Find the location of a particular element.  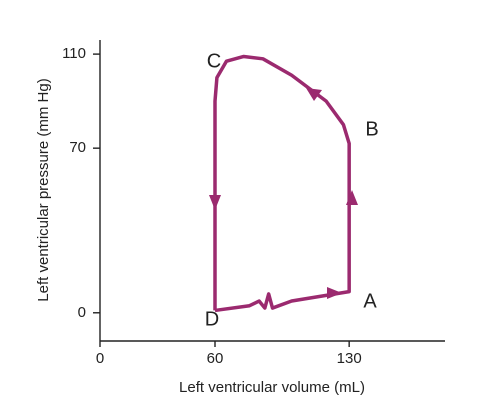

point-label: D is located at coordinates (212, 319).